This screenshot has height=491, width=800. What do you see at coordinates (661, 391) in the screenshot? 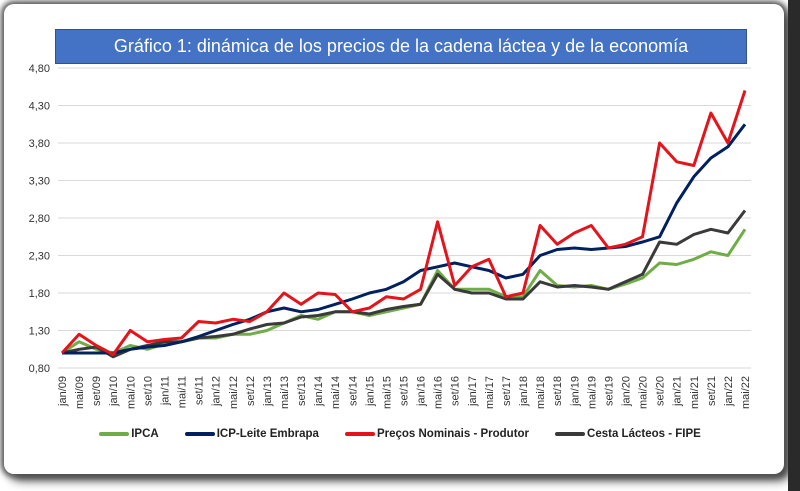
I see `x-tick-label: set/20` at bounding box center [661, 391].